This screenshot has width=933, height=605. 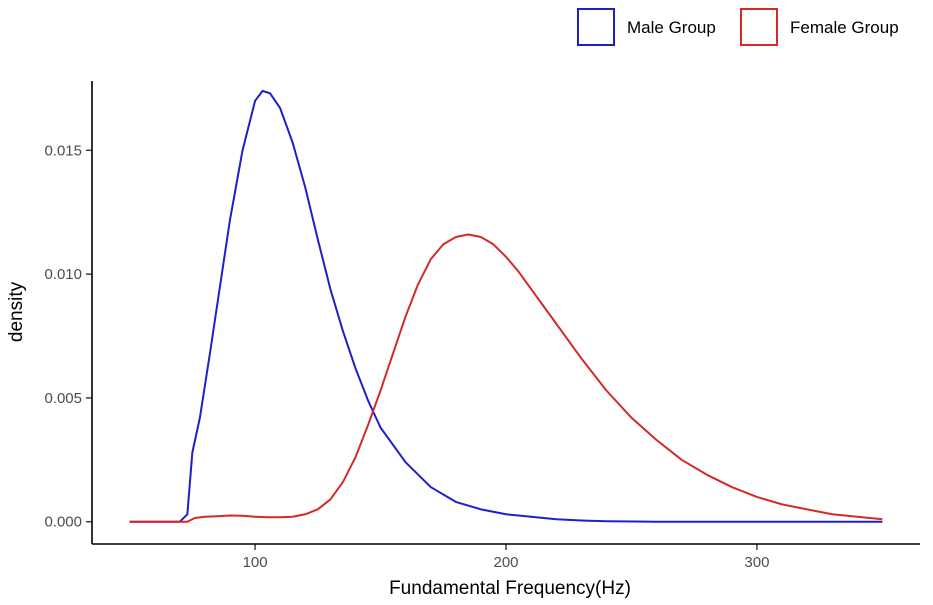 What do you see at coordinates (510, 588) in the screenshot?
I see `x-axis-title: Fundamental Frequency(Hz)` at bounding box center [510, 588].